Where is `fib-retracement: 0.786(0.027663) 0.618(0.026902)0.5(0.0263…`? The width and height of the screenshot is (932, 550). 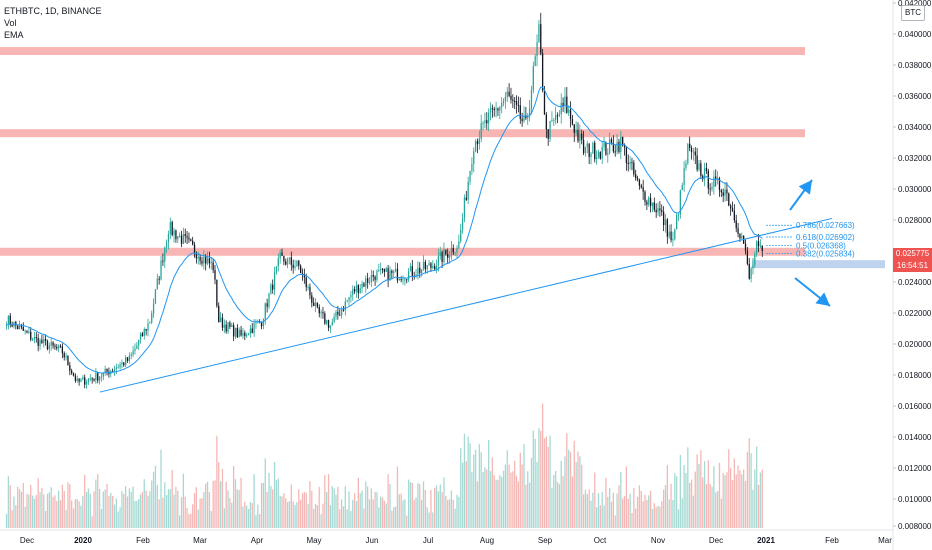
fib-retracement: 0.786(0.027663) 0.618(0.026902)0.5(0.0263… is located at coordinates (810, 240).